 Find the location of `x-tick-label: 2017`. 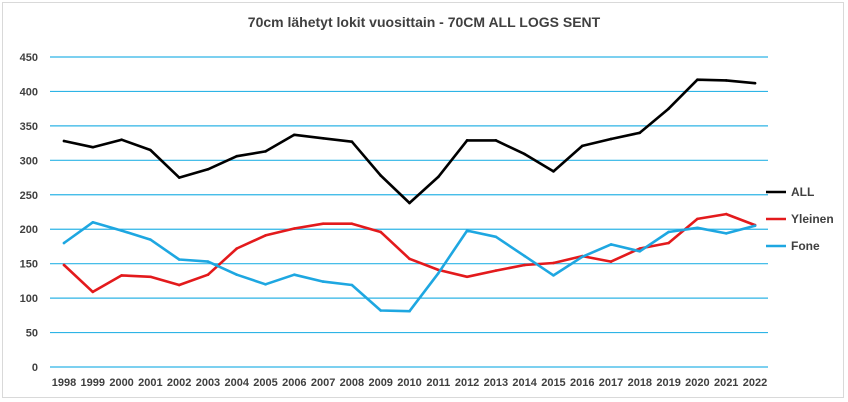

x-tick-label: 2017 is located at coordinates (611, 383).